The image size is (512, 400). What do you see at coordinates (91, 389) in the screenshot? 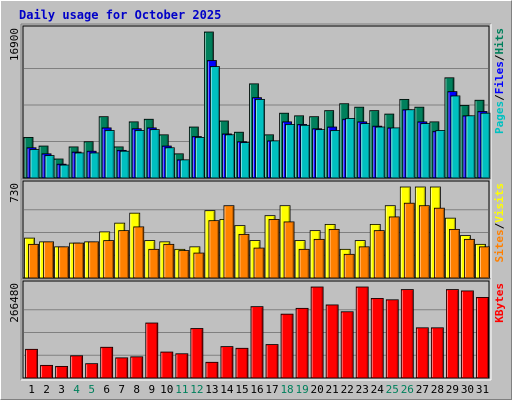
I see `x-tick-label: 5` at bounding box center [91, 389].